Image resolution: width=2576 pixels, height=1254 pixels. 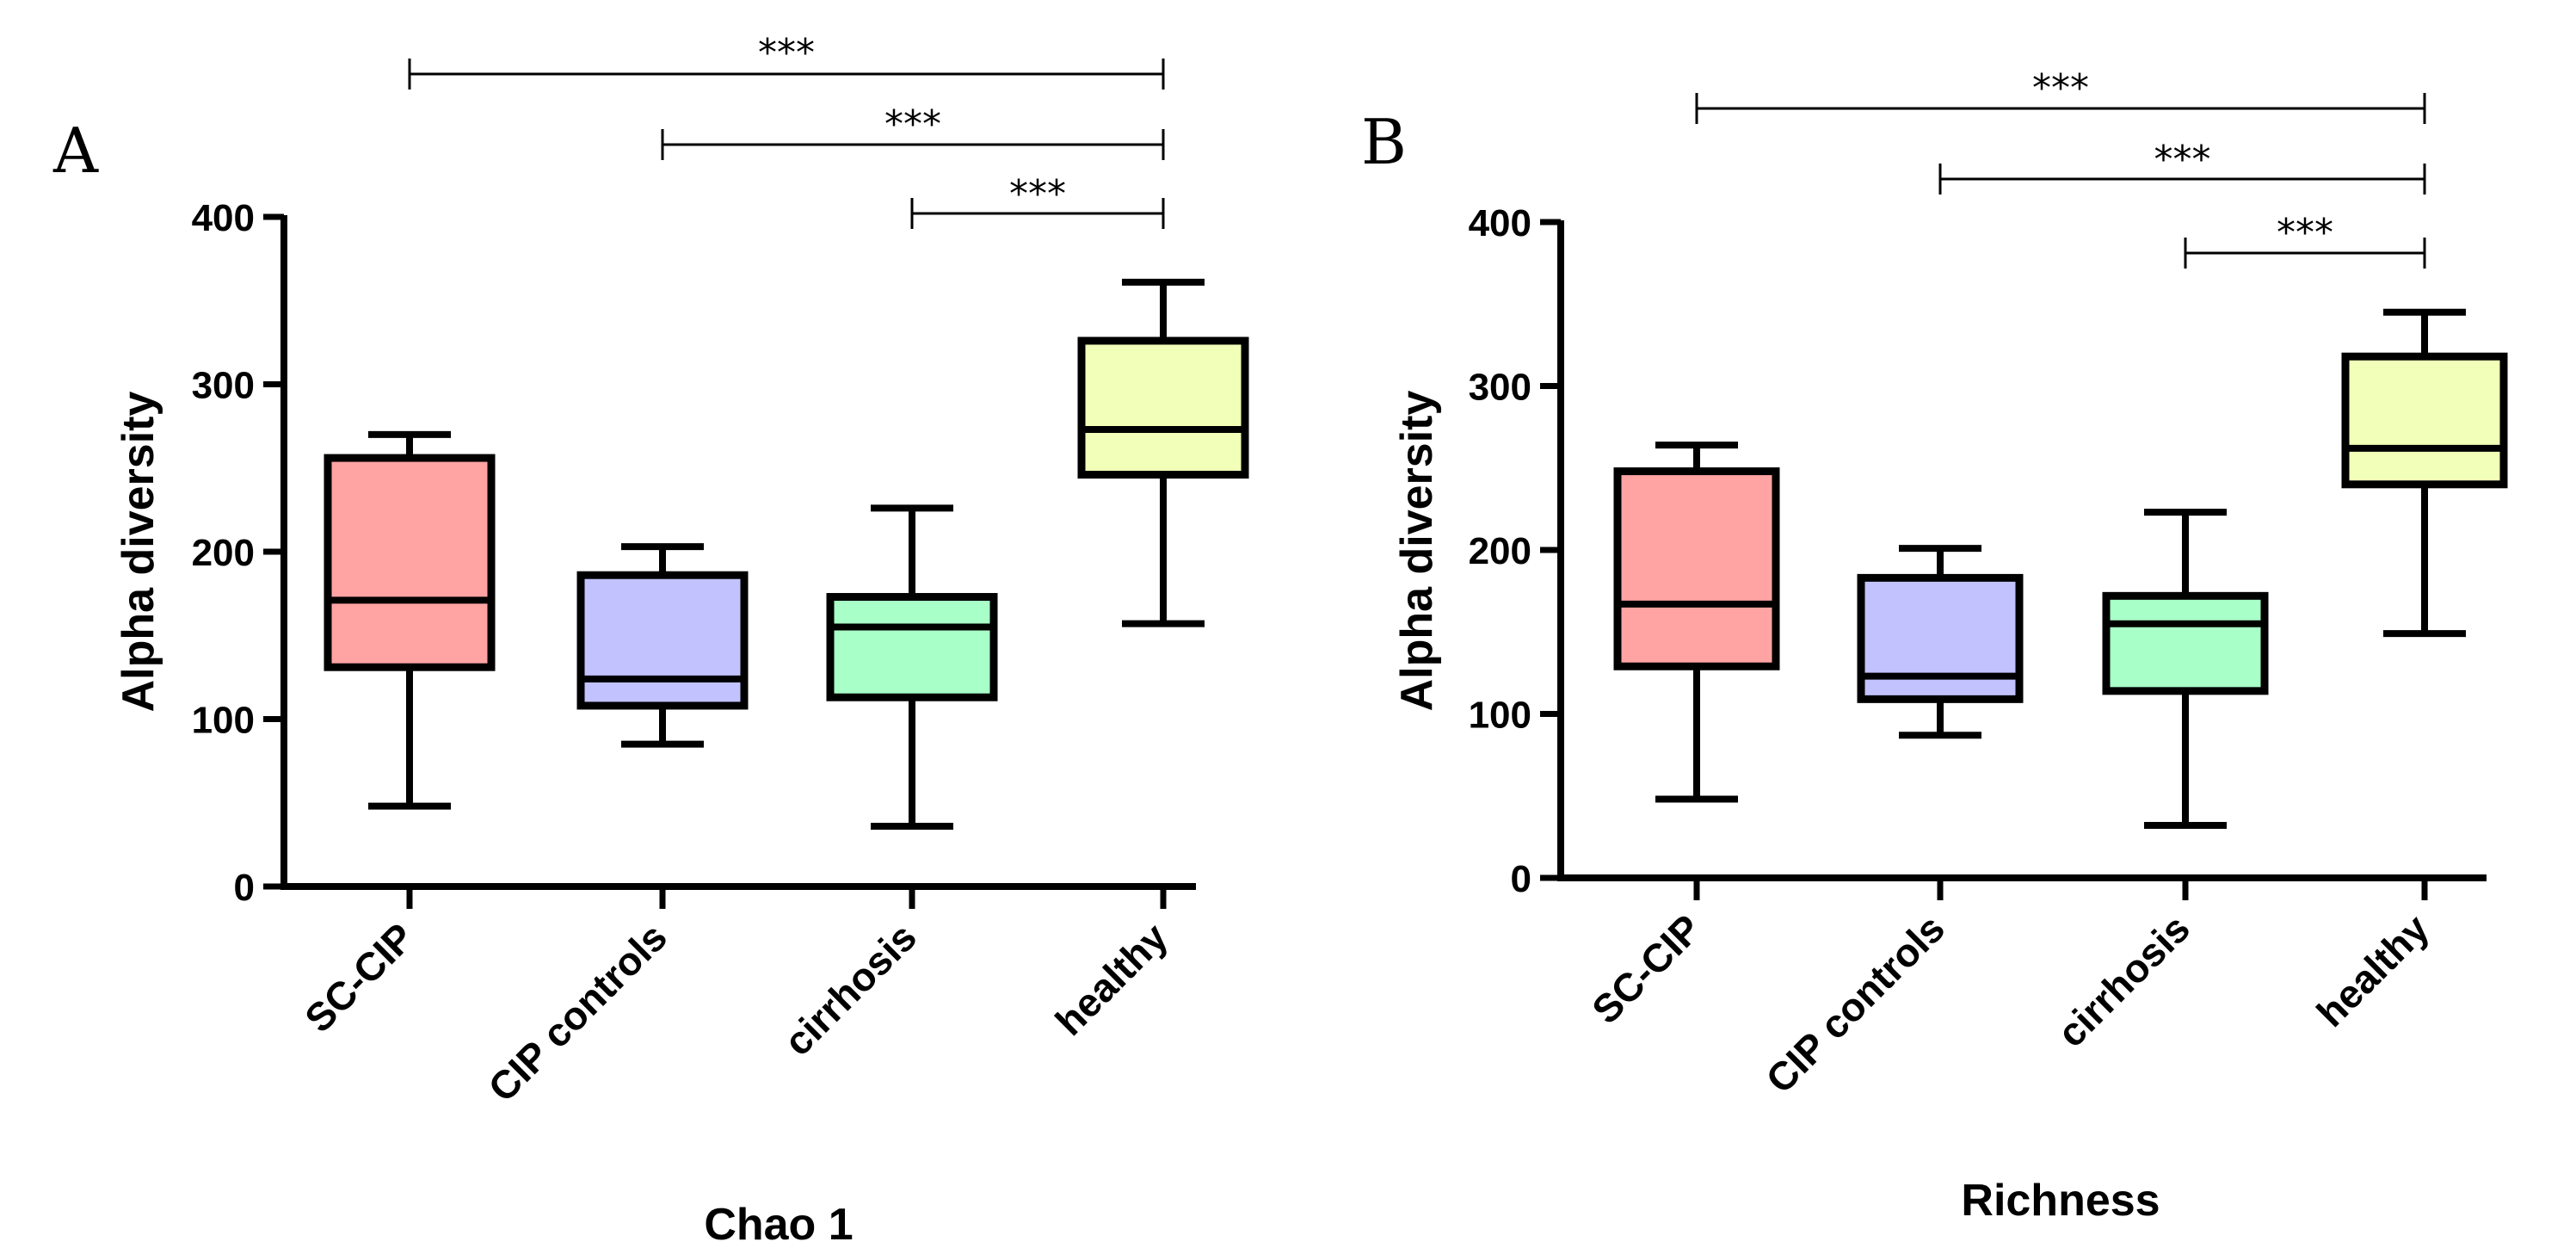 What do you see at coordinates (2060, 1201) in the screenshot?
I see `x-axis-title: Richness` at bounding box center [2060, 1201].